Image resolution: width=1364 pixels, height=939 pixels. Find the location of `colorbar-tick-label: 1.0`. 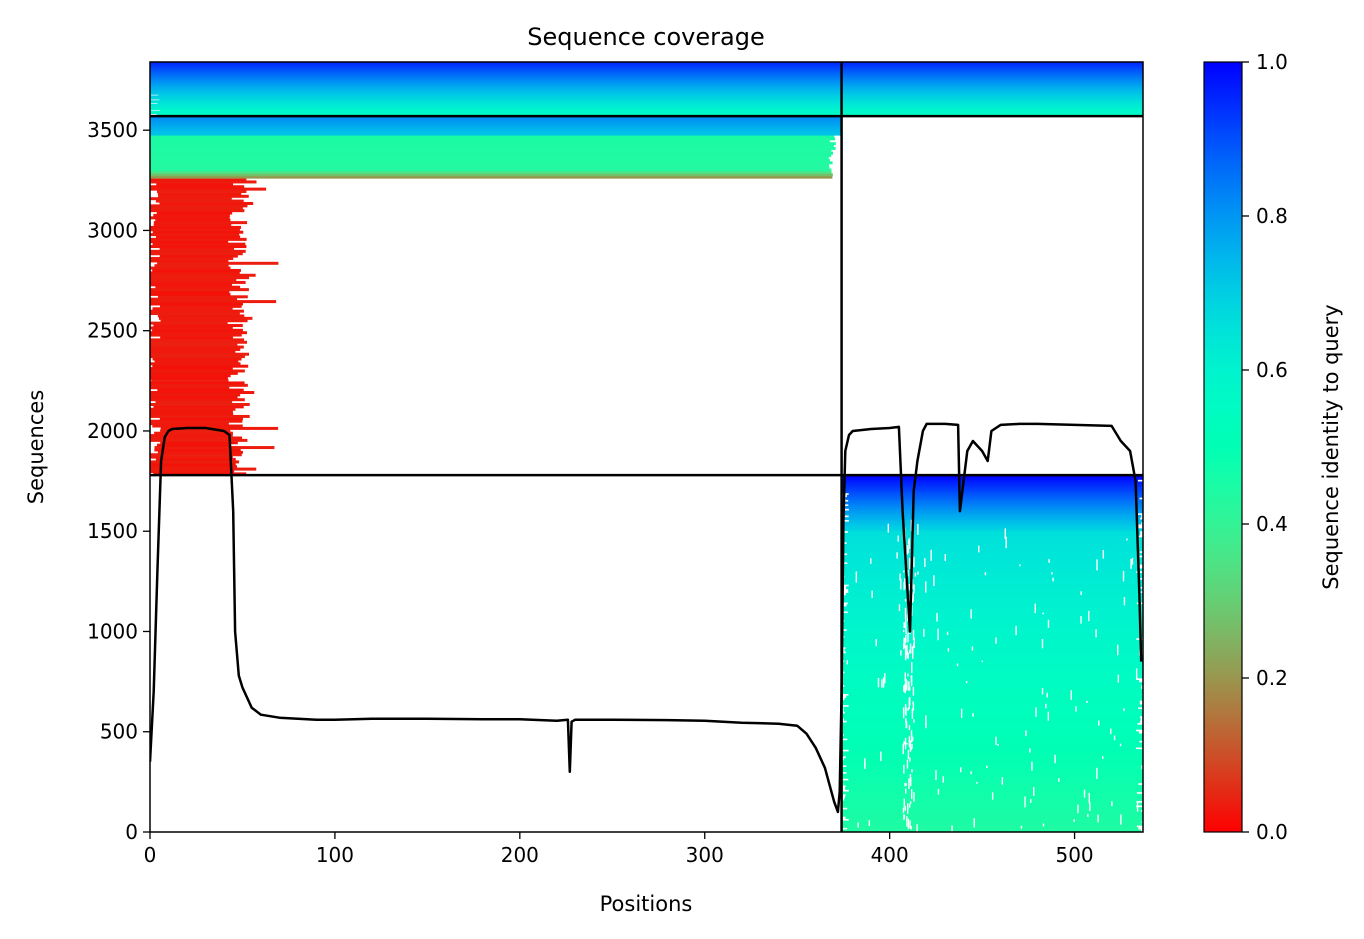

colorbar-tick-label: 1.0 is located at coordinates (1272, 62).